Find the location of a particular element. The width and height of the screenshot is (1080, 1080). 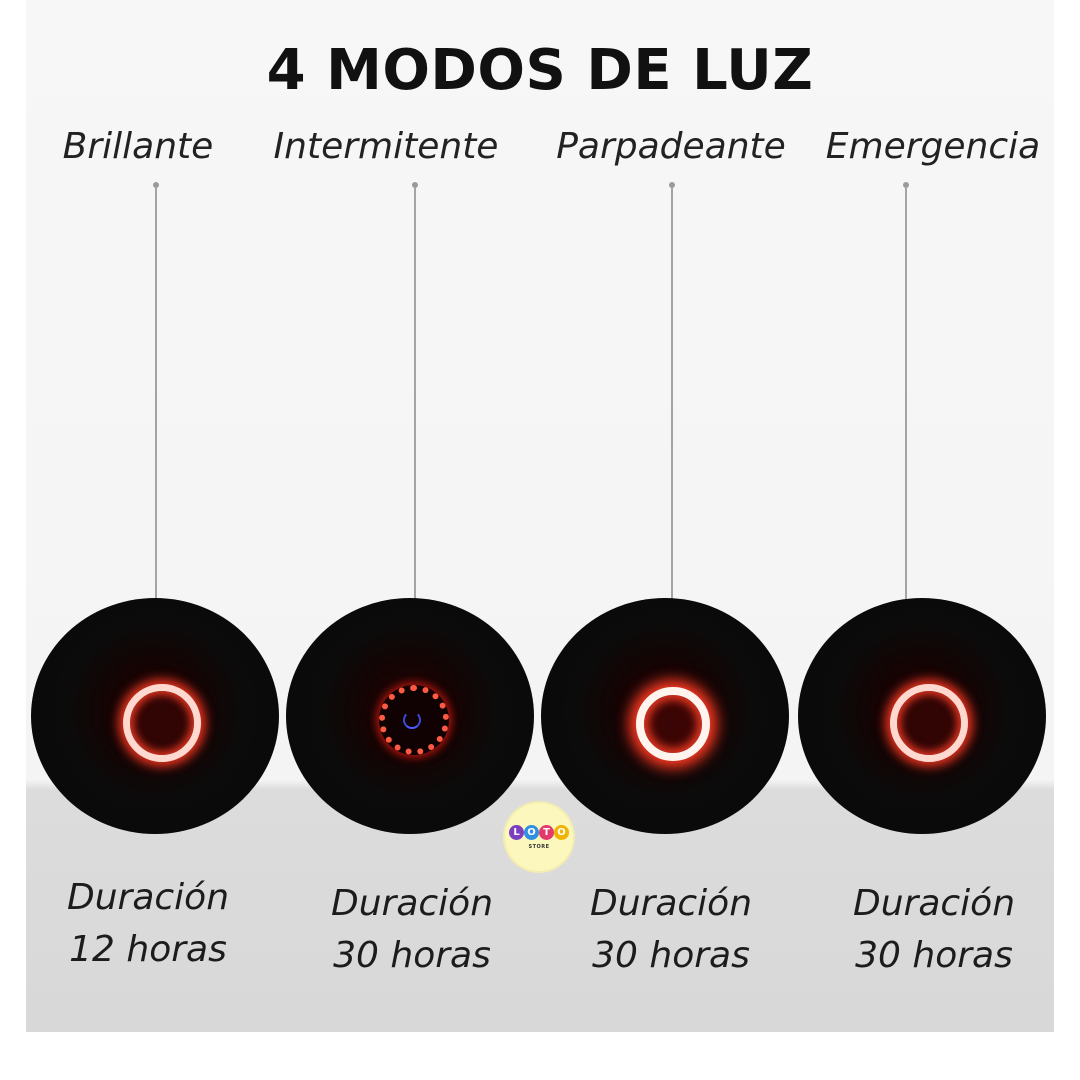

light-disc-intermitente is located at coordinates (410, 716).